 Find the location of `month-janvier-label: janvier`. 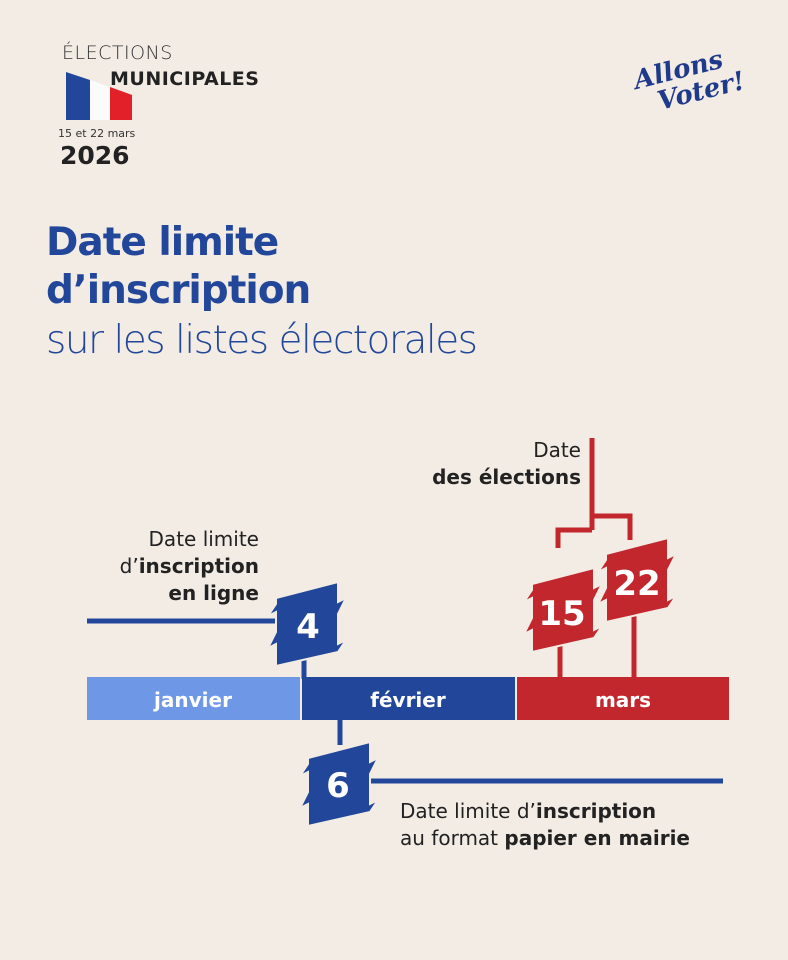

month-janvier-label: janvier is located at coordinates (192, 700).